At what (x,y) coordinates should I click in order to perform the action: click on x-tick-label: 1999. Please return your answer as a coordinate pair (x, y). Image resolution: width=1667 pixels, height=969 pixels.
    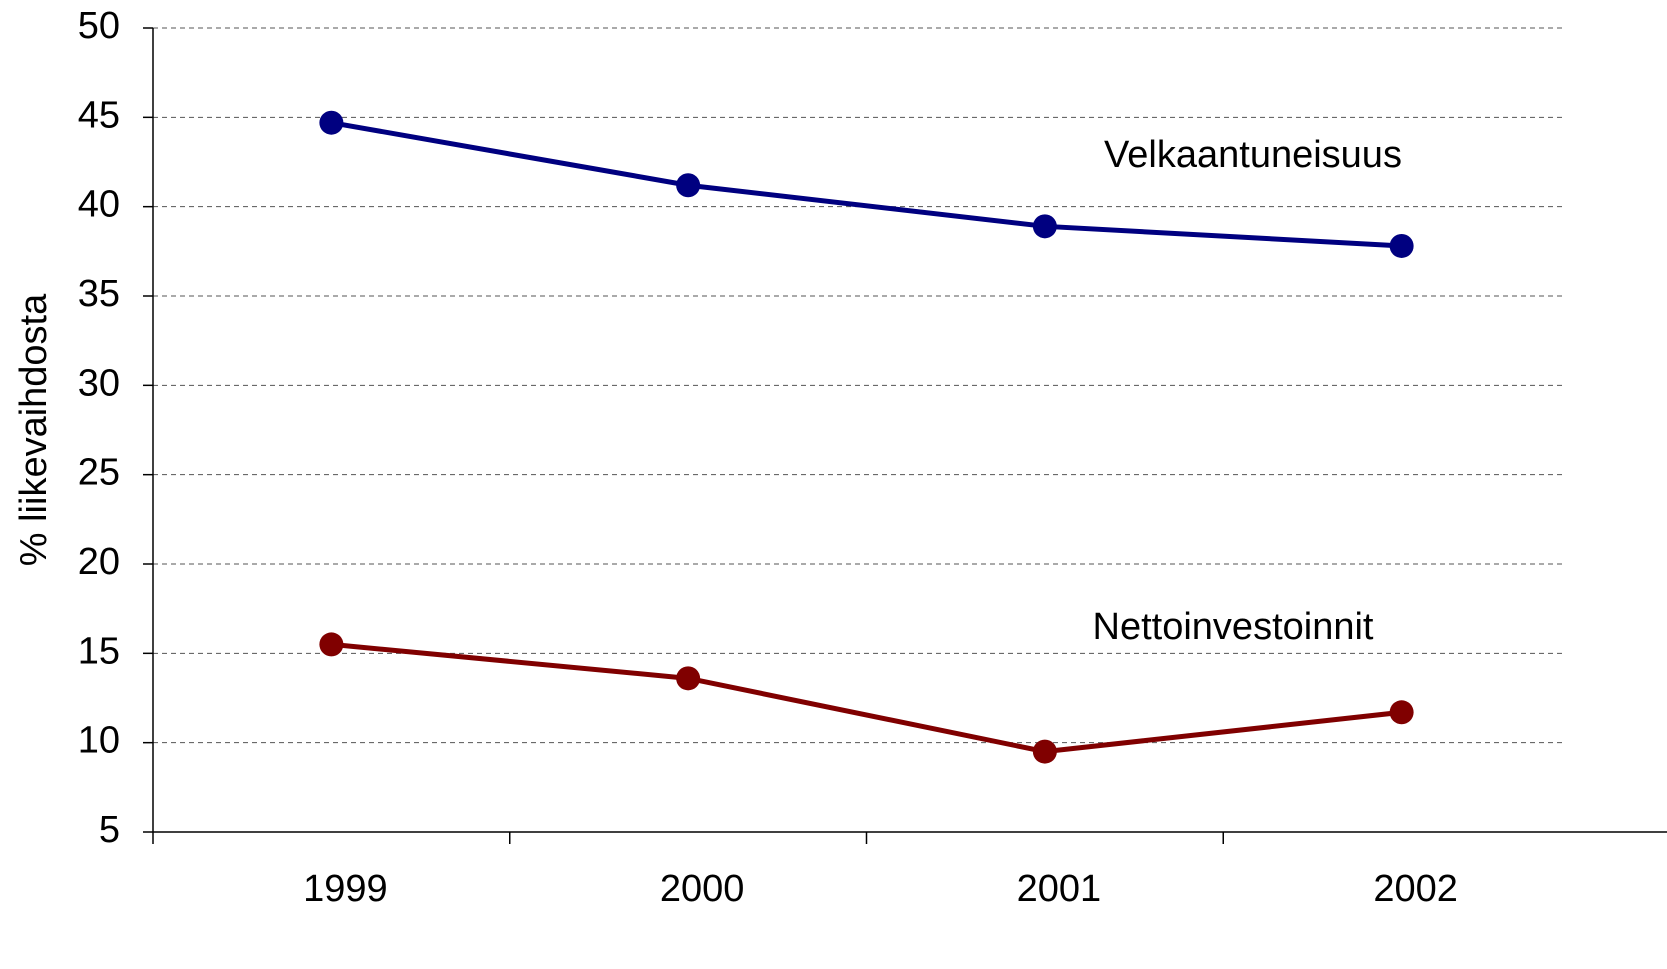
    Looking at the image, I should click on (345, 889).